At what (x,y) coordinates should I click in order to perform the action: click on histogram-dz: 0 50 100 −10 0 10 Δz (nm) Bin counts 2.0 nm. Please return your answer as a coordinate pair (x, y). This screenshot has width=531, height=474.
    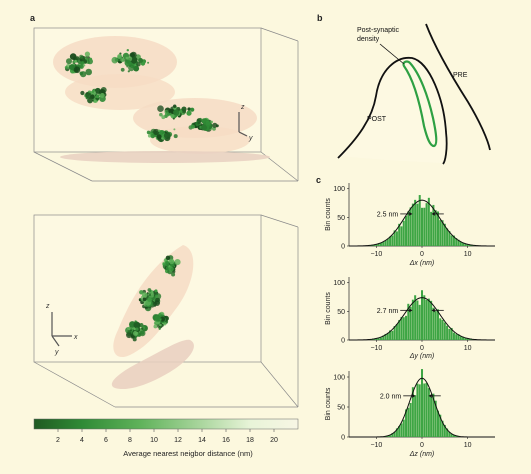
    Looking at the image, I should click on (410, 413).